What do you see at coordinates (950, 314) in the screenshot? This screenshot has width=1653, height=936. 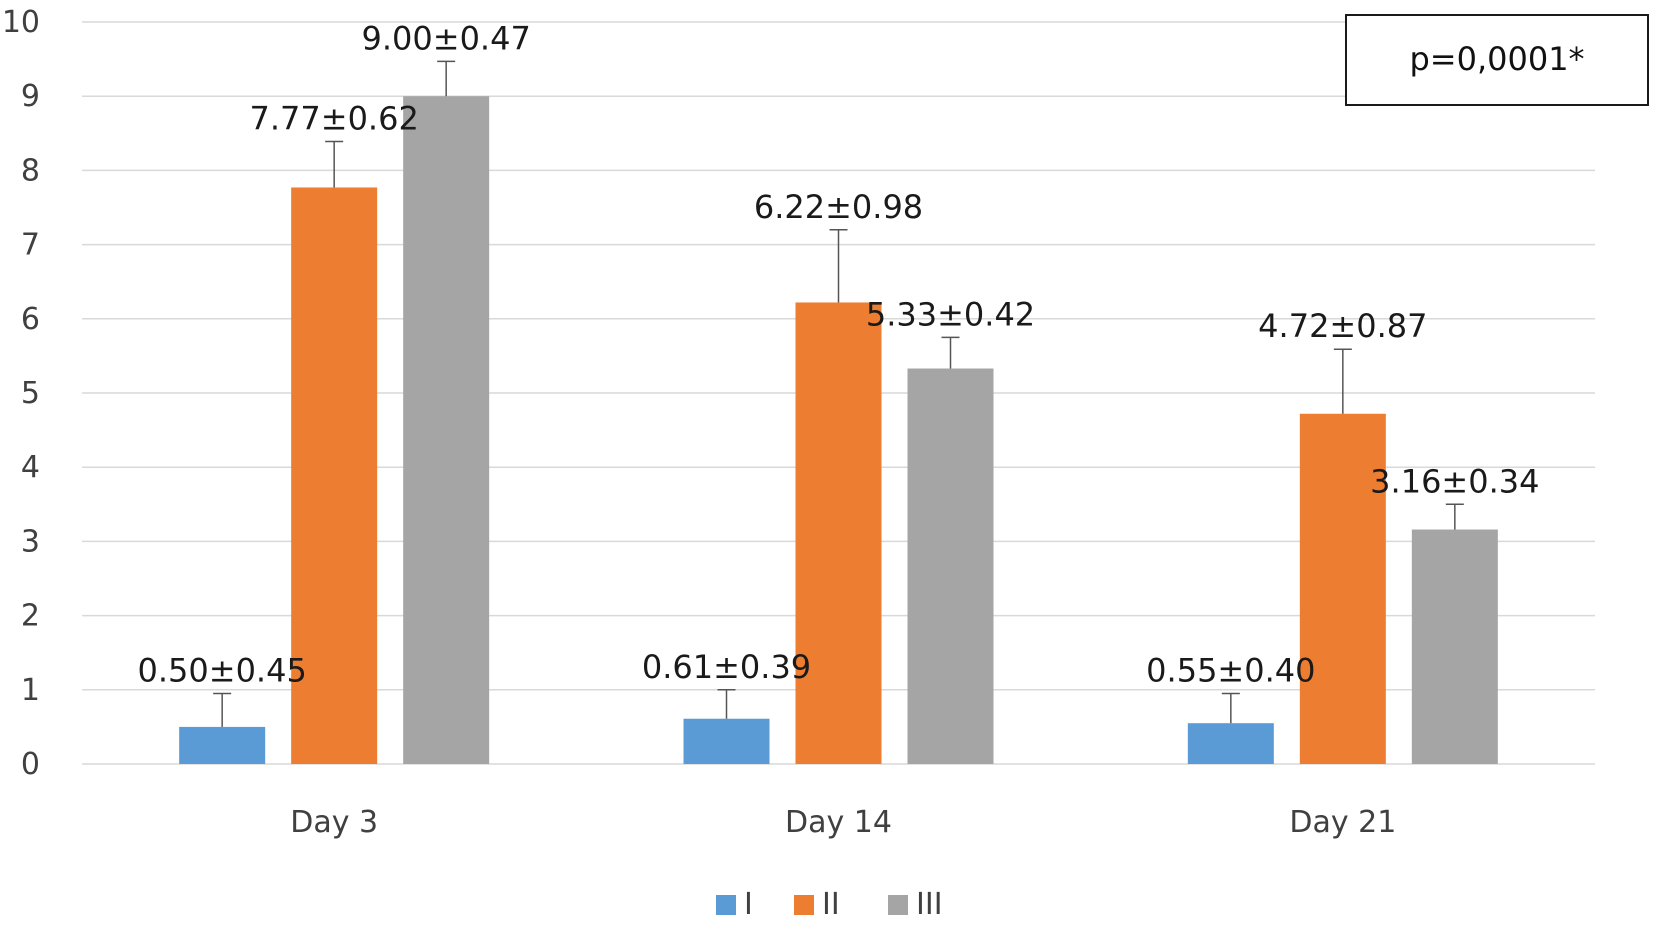 I see `data-label: 5.33±0.42` at bounding box center [950, 314].